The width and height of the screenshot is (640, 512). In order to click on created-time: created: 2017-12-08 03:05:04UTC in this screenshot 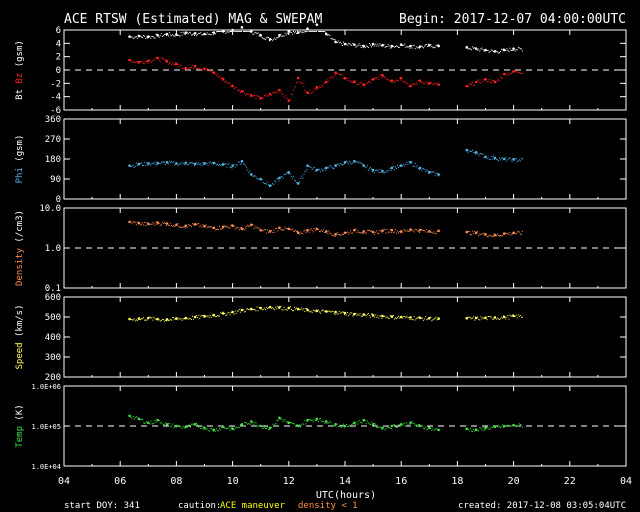, I will do `click(542, 506)`.